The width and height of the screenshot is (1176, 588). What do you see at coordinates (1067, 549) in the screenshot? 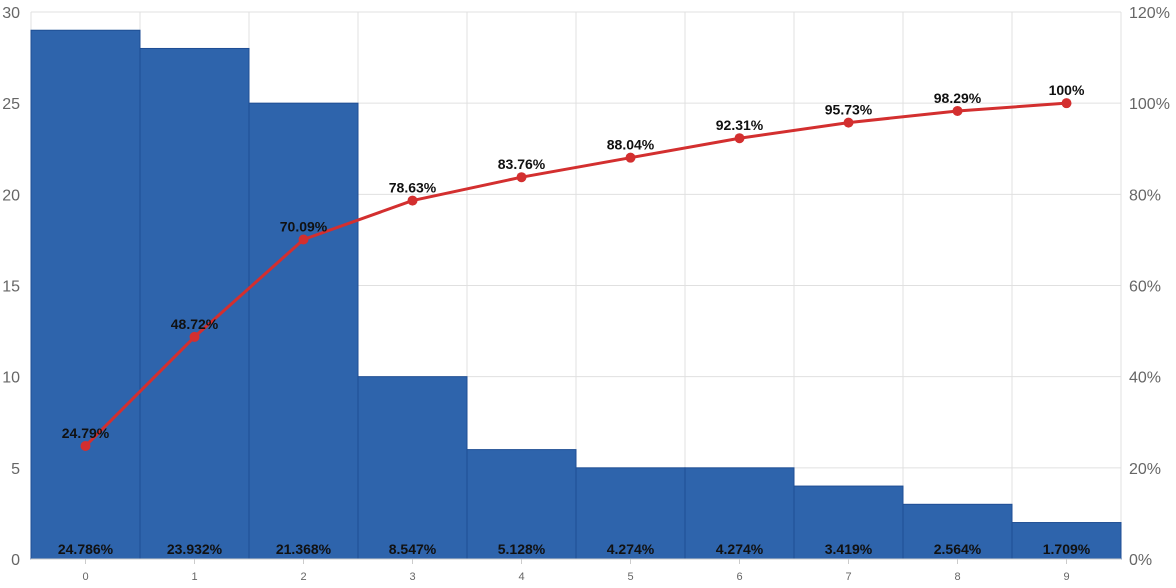
I see `bar-data-label: 1.709%` at bounding box center [1067, 549].